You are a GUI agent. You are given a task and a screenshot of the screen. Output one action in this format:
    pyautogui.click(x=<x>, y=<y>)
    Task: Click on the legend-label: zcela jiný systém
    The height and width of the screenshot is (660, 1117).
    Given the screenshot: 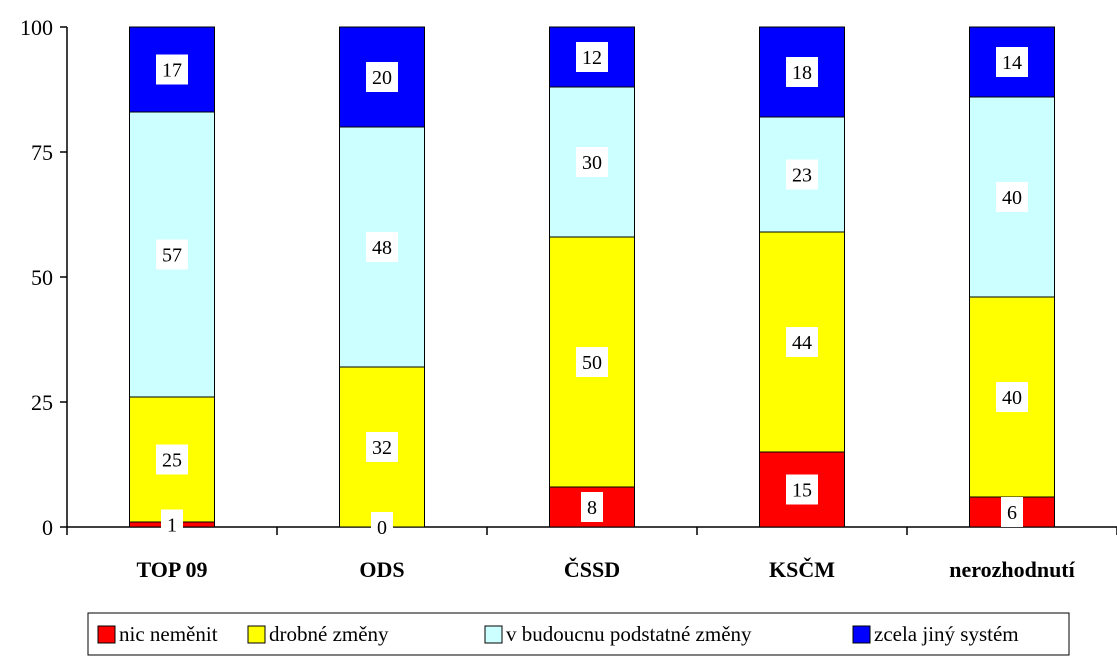 What is the action you would take?
    pyautogui.click(x=946, y=634)
    